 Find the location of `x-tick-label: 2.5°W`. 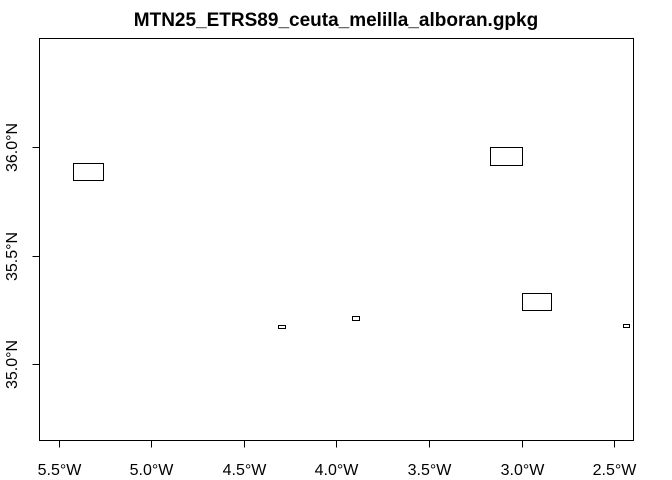

x-tick-label: 2.5°W is located at coordinates (615, 470).